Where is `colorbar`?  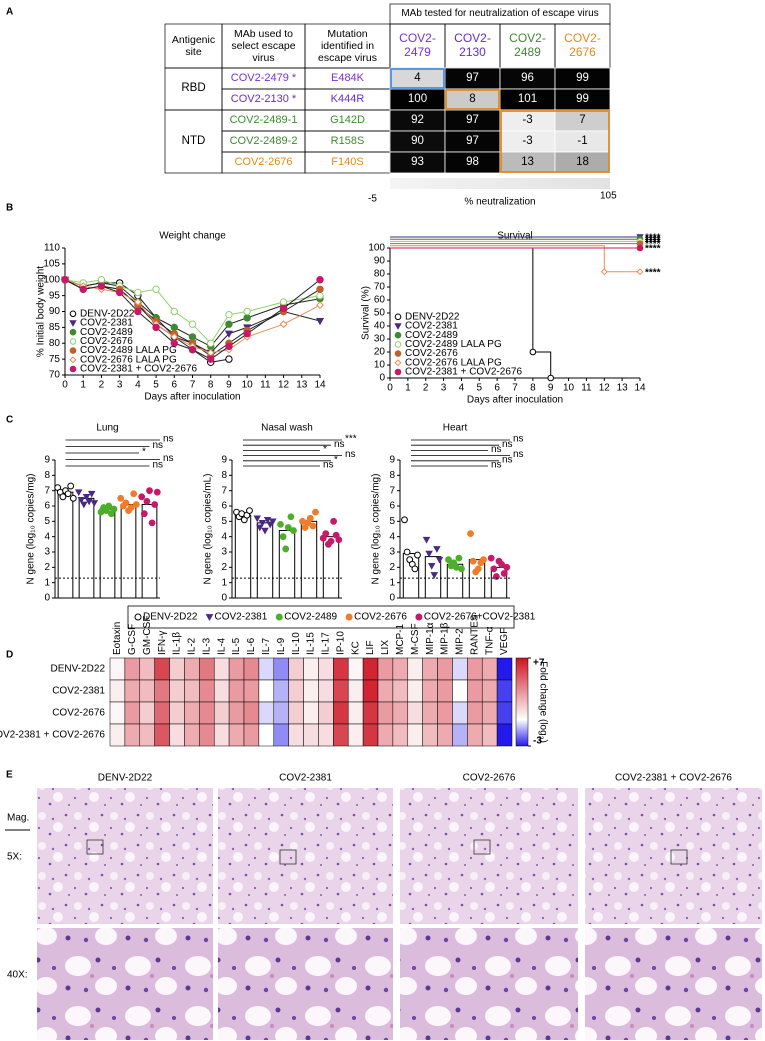 colorbar is located at coordinates (522, 702).